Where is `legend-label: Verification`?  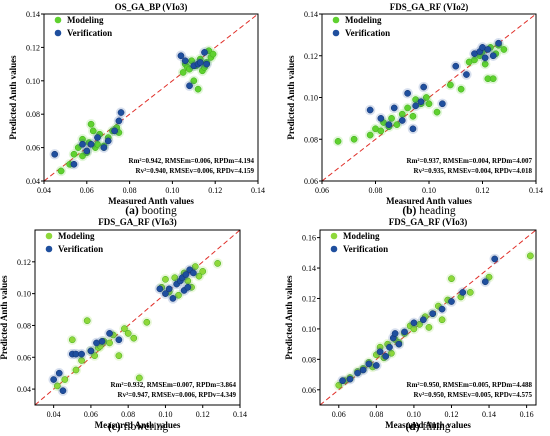
legend-label: Verification is located at coordinates (367, 33).